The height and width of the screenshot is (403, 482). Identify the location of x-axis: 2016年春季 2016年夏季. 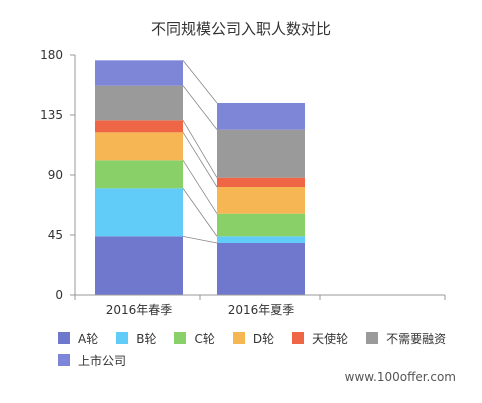
(260, 305).